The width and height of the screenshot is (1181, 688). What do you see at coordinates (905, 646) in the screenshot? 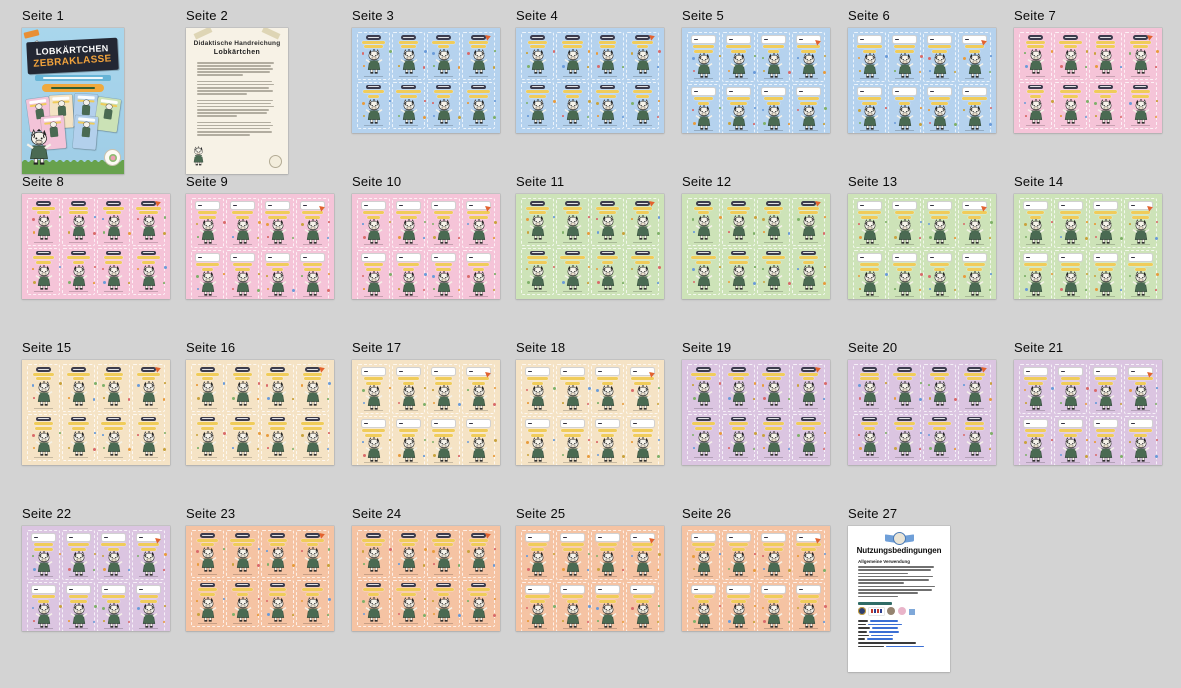
I see `footer-link` at bounding box center [905, 646].